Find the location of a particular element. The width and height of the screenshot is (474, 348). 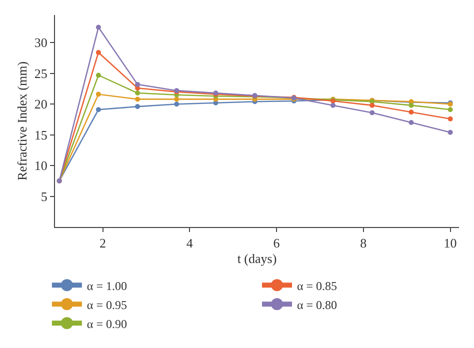

y-tick-label: 20 is located at coordinates (41, 104).